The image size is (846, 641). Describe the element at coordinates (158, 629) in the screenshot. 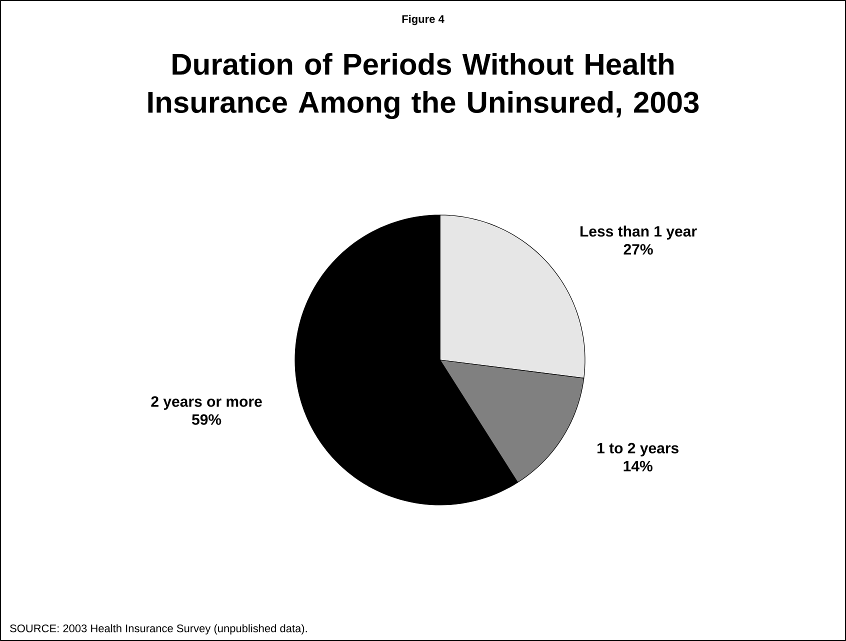

I see `source-note: SOURCE: 2003 Health Insurance Survey (unpublished data).` at that location.